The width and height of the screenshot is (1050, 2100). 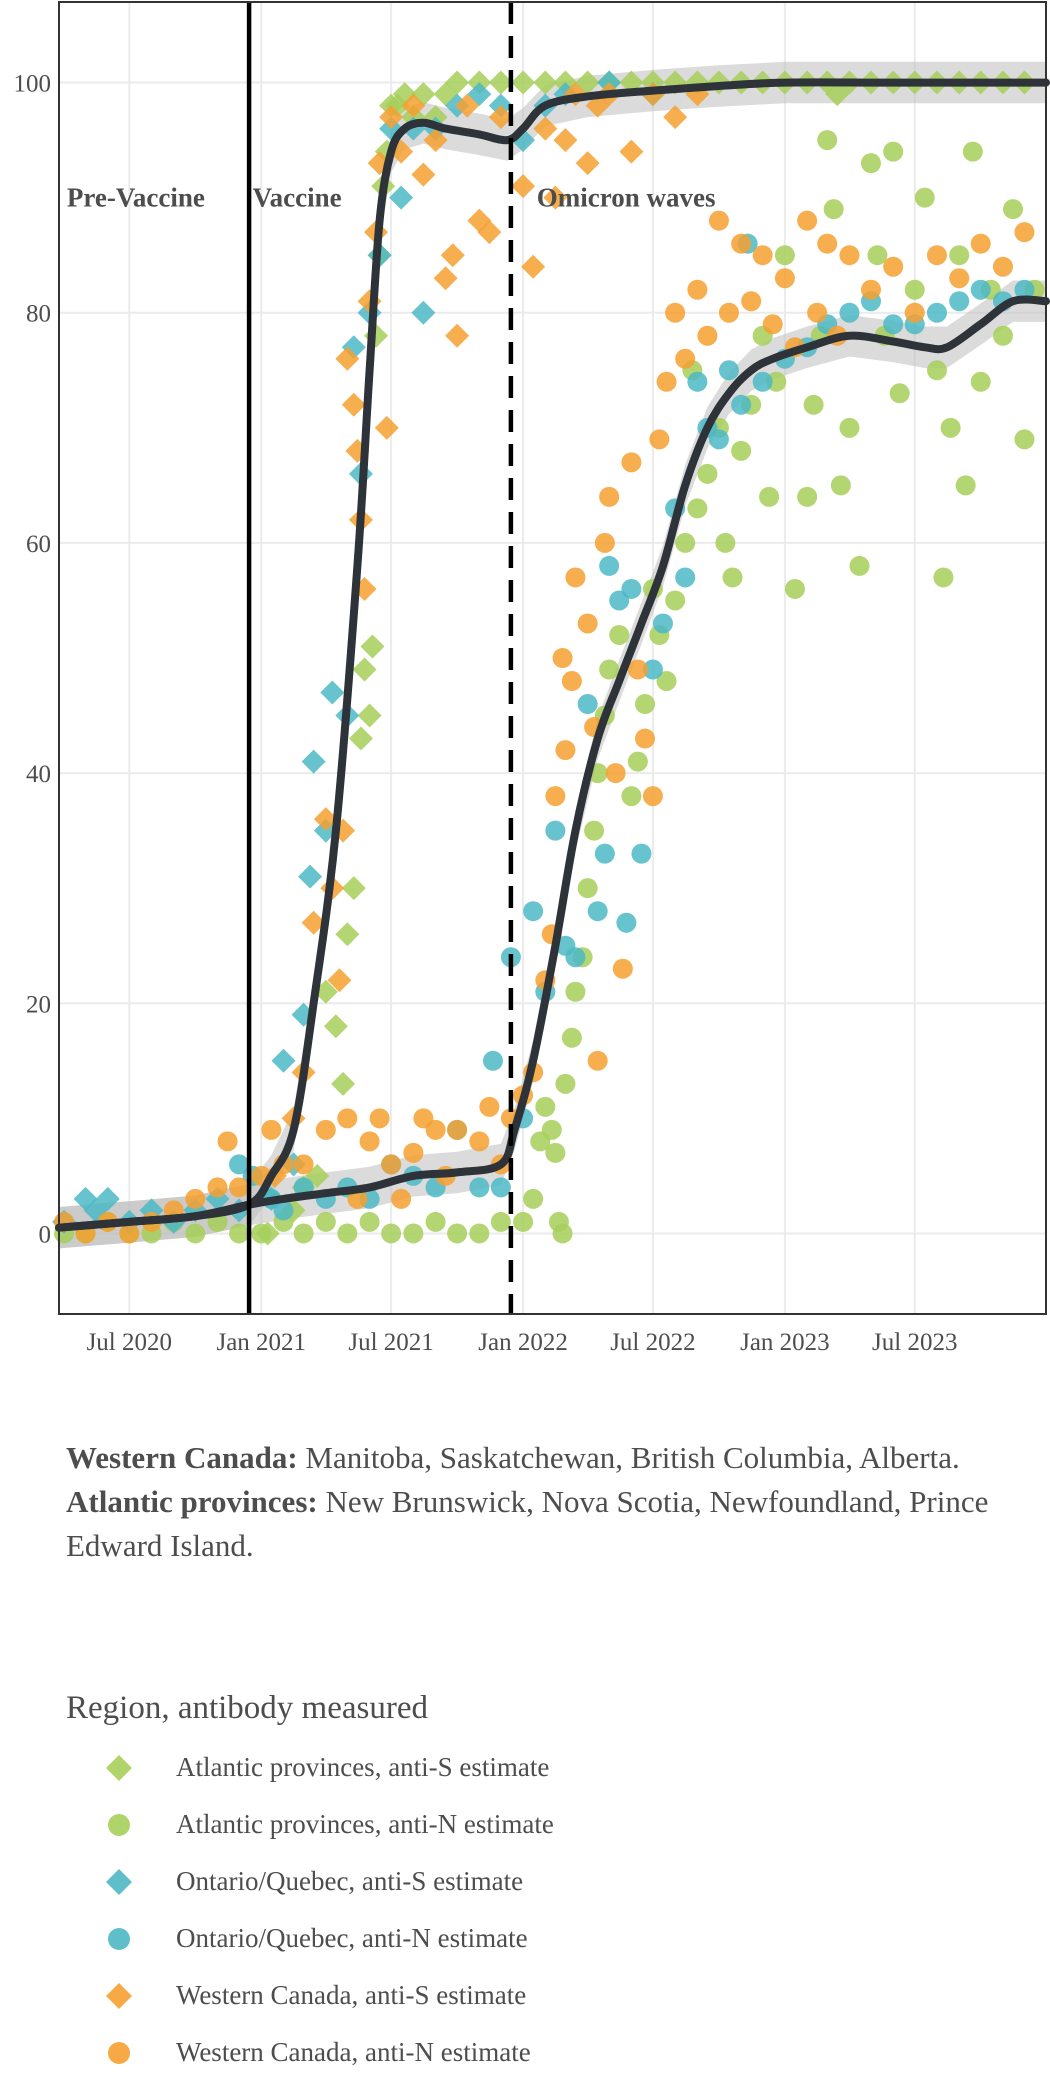 What do you see at coordinates (33, 84) in the screenshot?
I see `y-tick-label: 100` at bounding box center [33, 84].